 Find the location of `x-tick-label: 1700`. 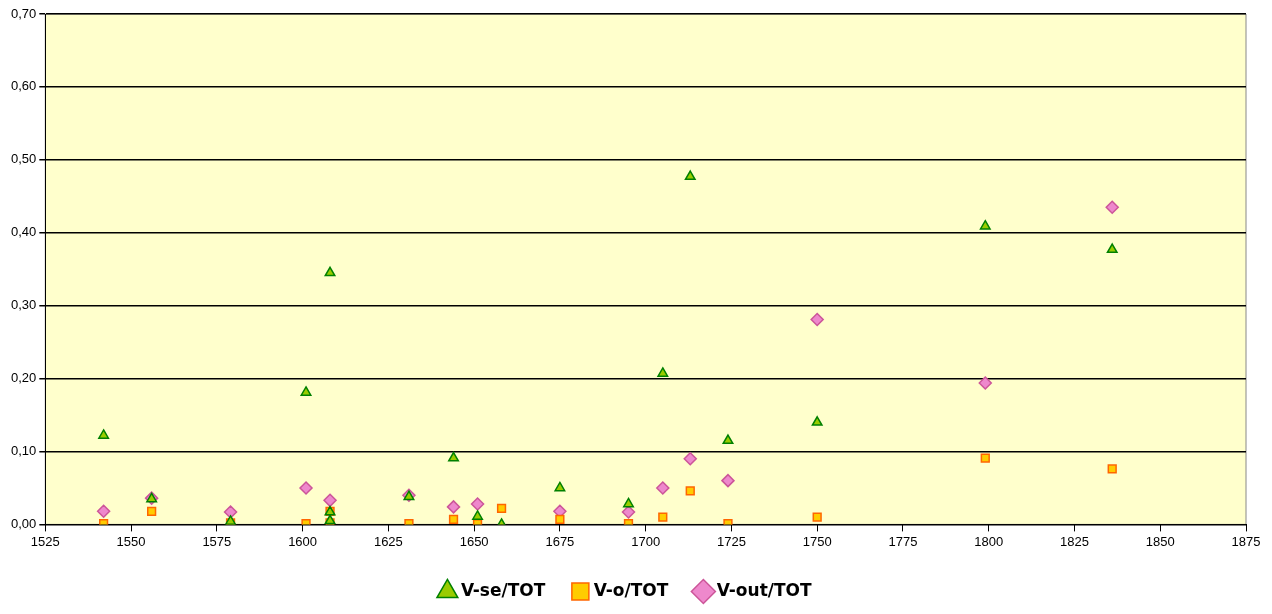

x-tick-label: 1700 is located at coordinates (646, 541).